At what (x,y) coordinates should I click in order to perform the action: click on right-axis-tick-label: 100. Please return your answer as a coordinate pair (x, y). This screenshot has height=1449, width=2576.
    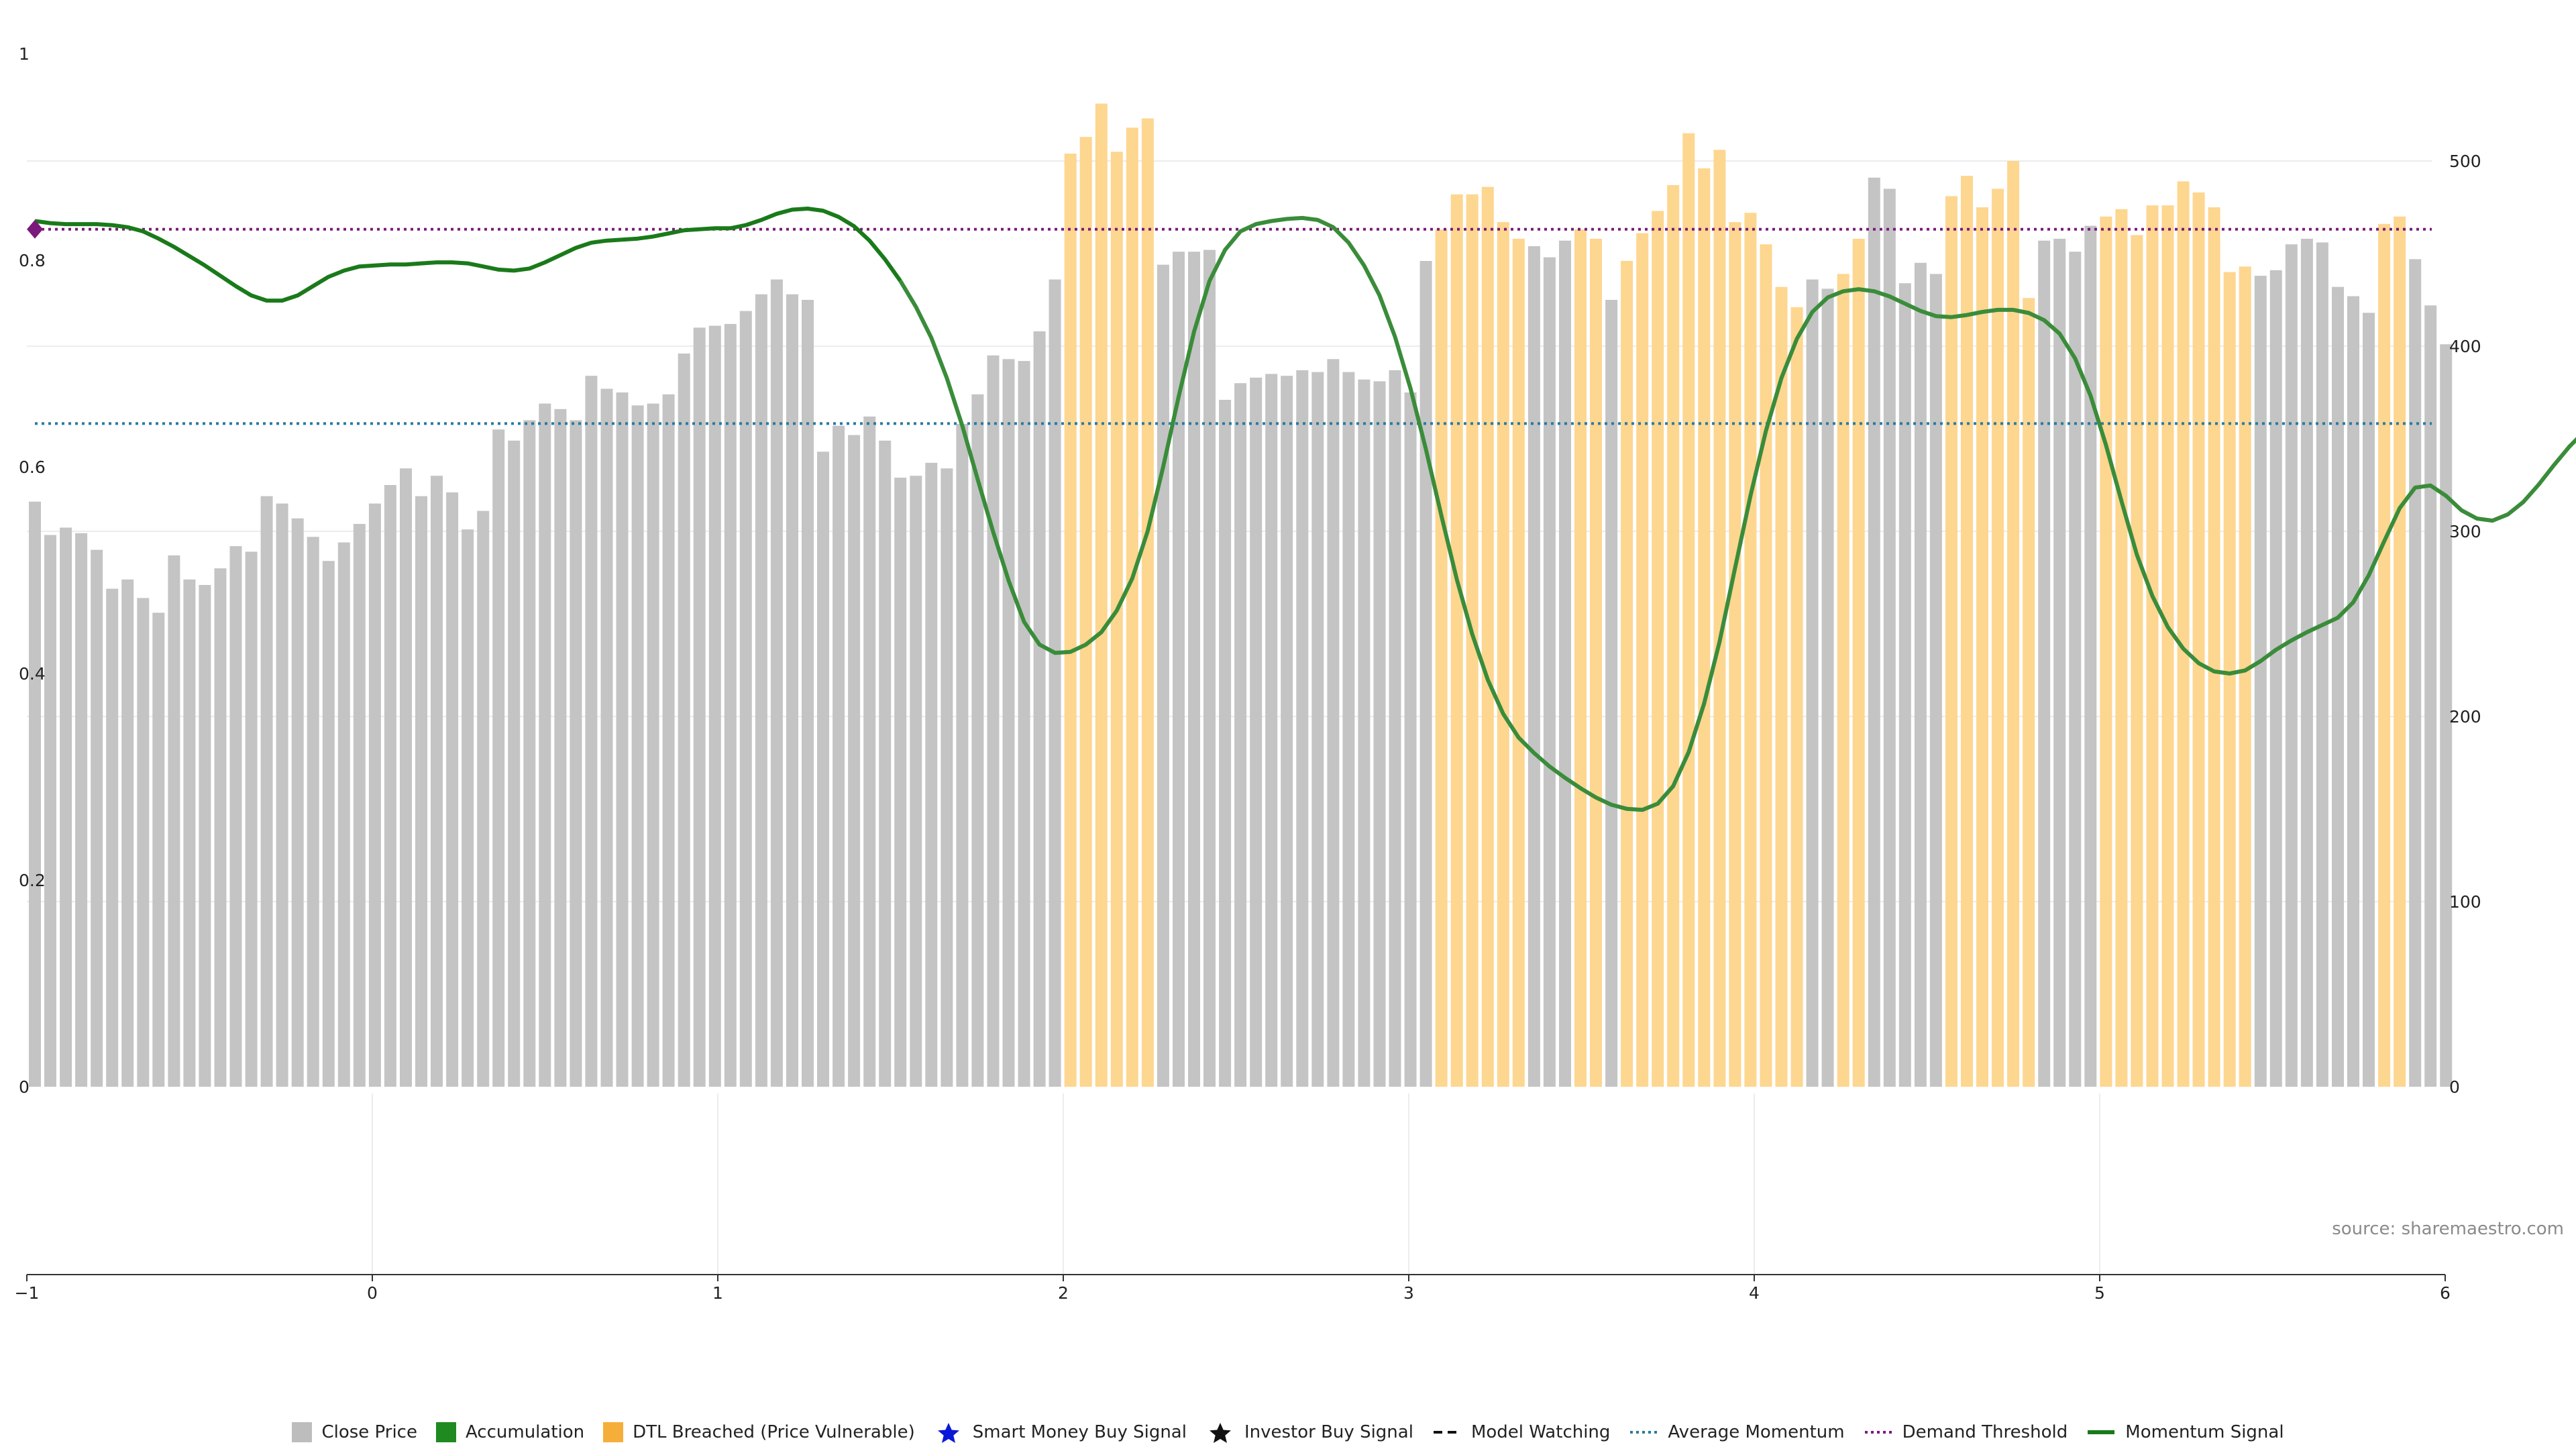
    Looking at the image, I should click on (2465, 902).